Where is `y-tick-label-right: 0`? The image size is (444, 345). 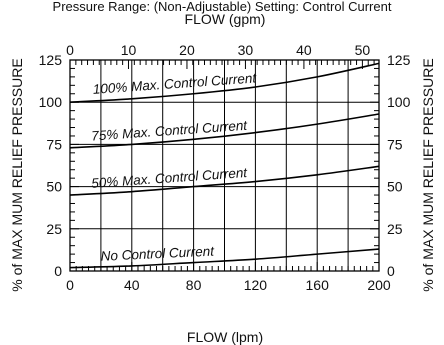 y-tick-label-right: 0 is located at coordinates (391, 271).